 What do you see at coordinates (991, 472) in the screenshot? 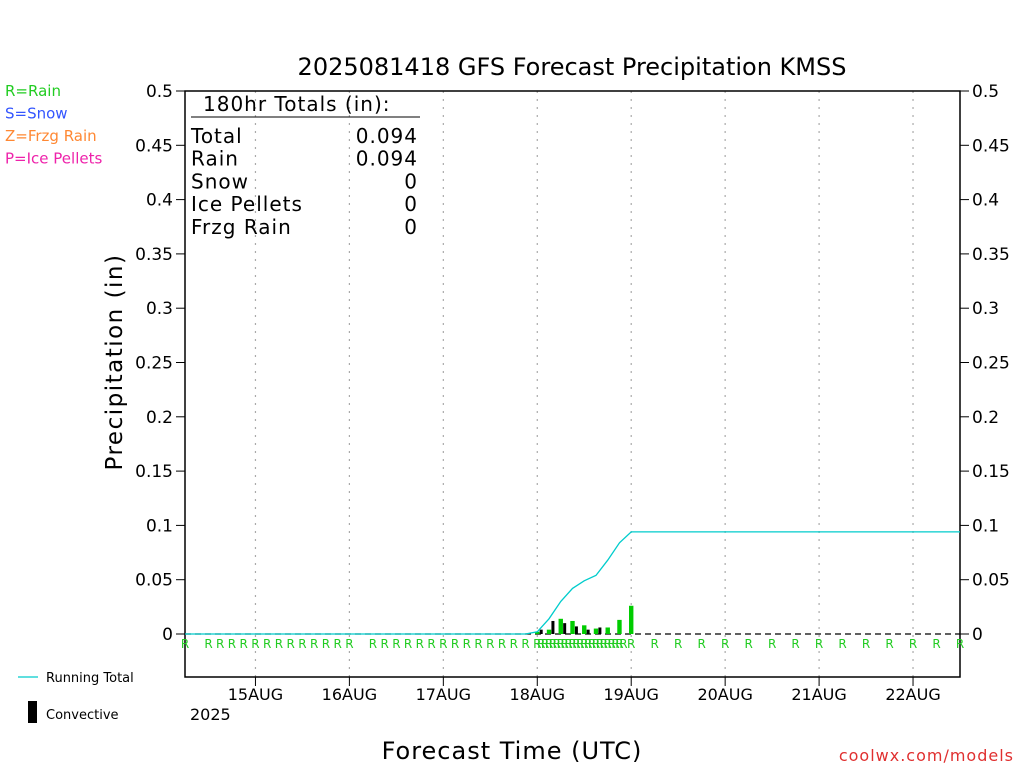
I see `y-tick-label-right: 0.15` at bounding box center [991, 472].